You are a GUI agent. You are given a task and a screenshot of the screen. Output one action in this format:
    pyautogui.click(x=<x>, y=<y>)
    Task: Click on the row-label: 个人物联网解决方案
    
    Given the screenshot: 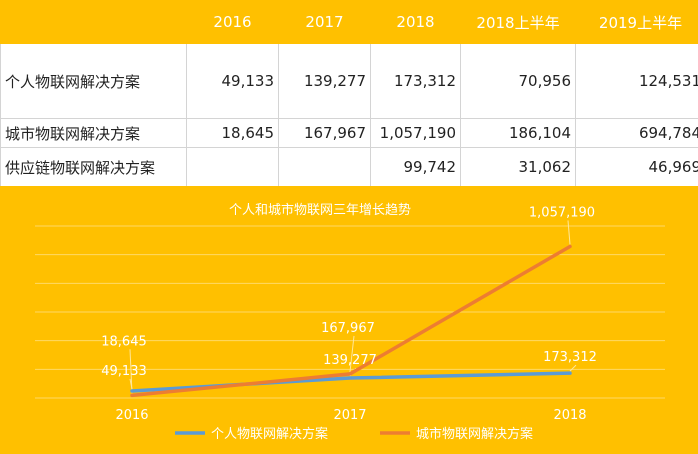 What is the action you would take?
    pyautogui.click(x=93, y=81)
    